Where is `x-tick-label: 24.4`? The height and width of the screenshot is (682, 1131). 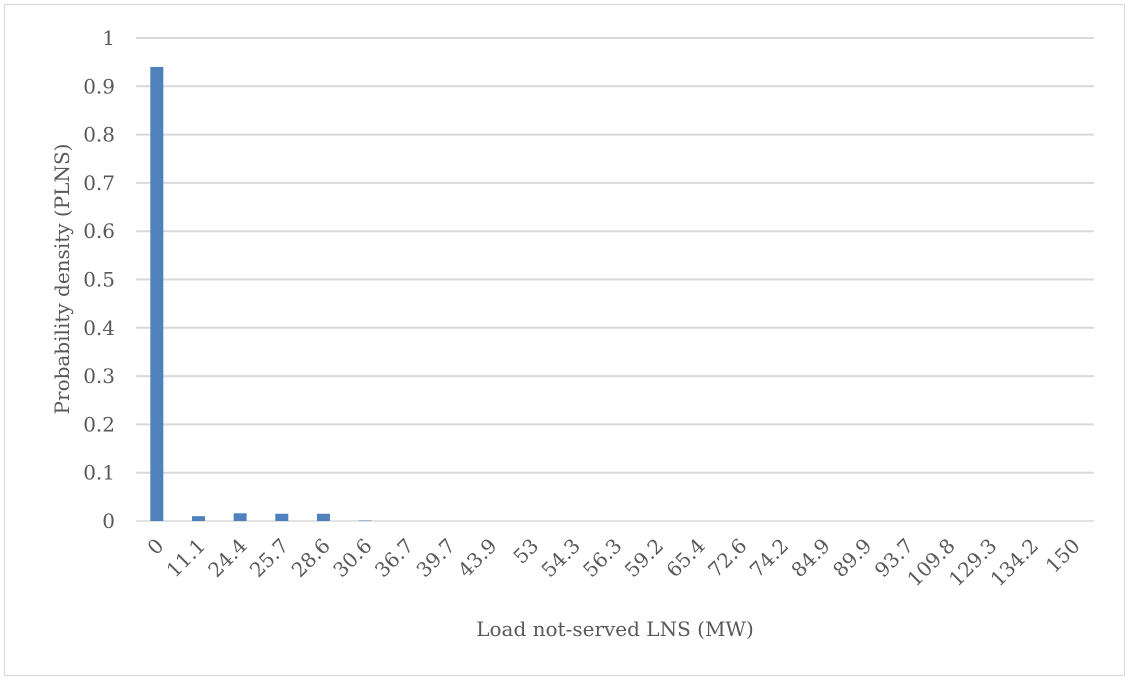 x-tick-label: 24.4 is located at coordinates (227, 558).